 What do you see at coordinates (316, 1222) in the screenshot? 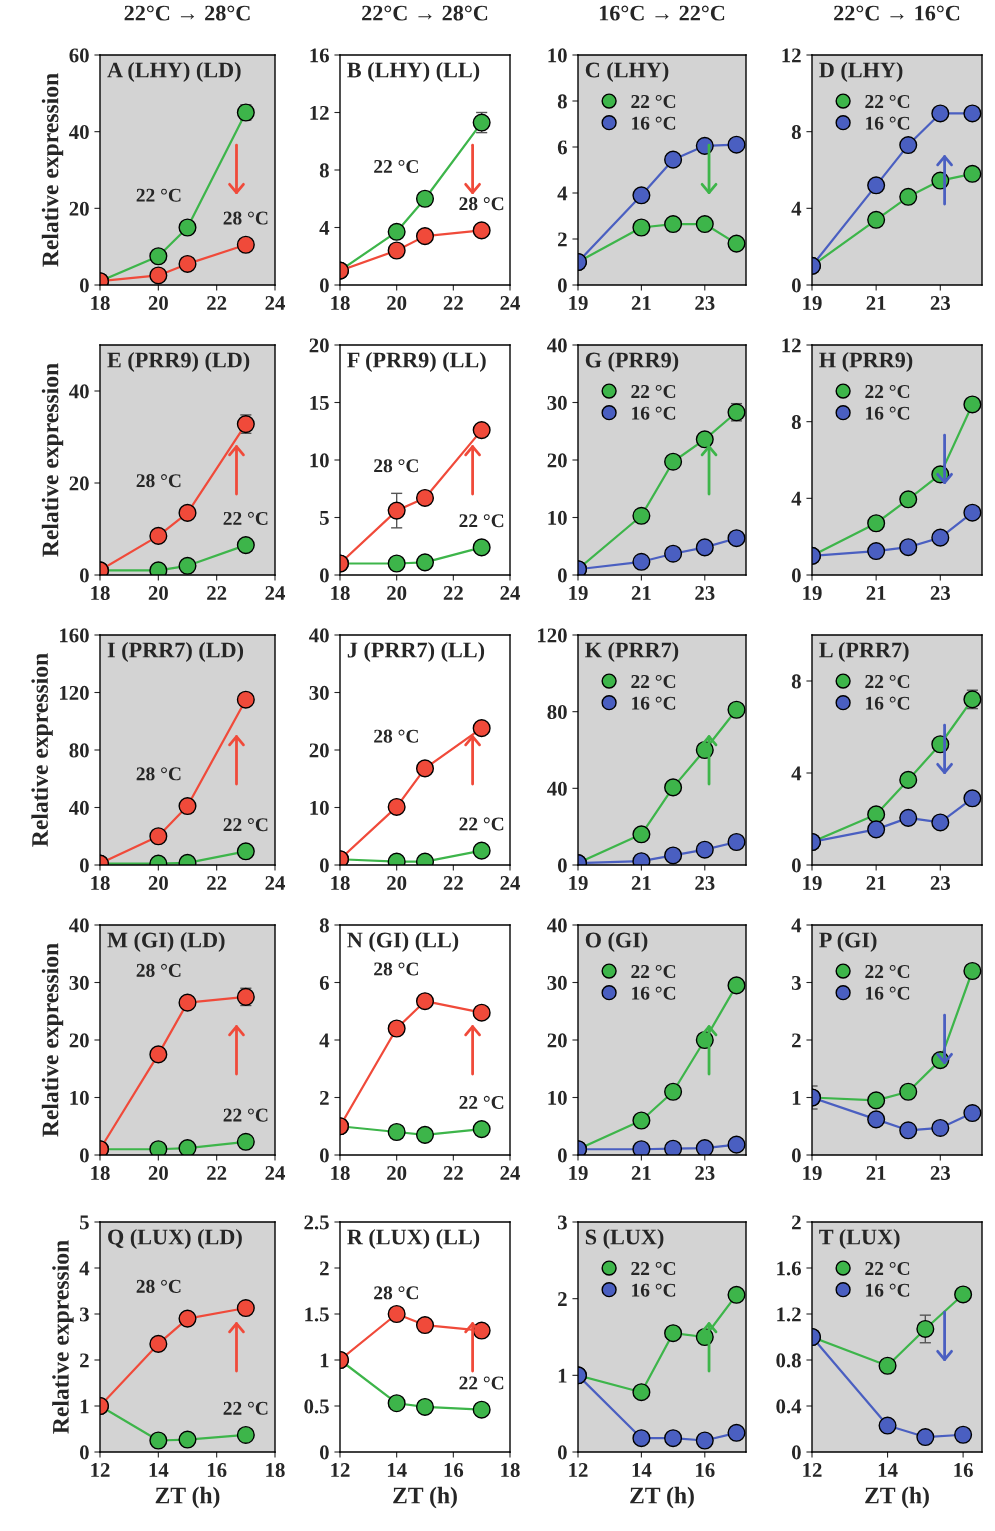
I see `y-tick-label: 2.5` at bounding box center [316, 1222].